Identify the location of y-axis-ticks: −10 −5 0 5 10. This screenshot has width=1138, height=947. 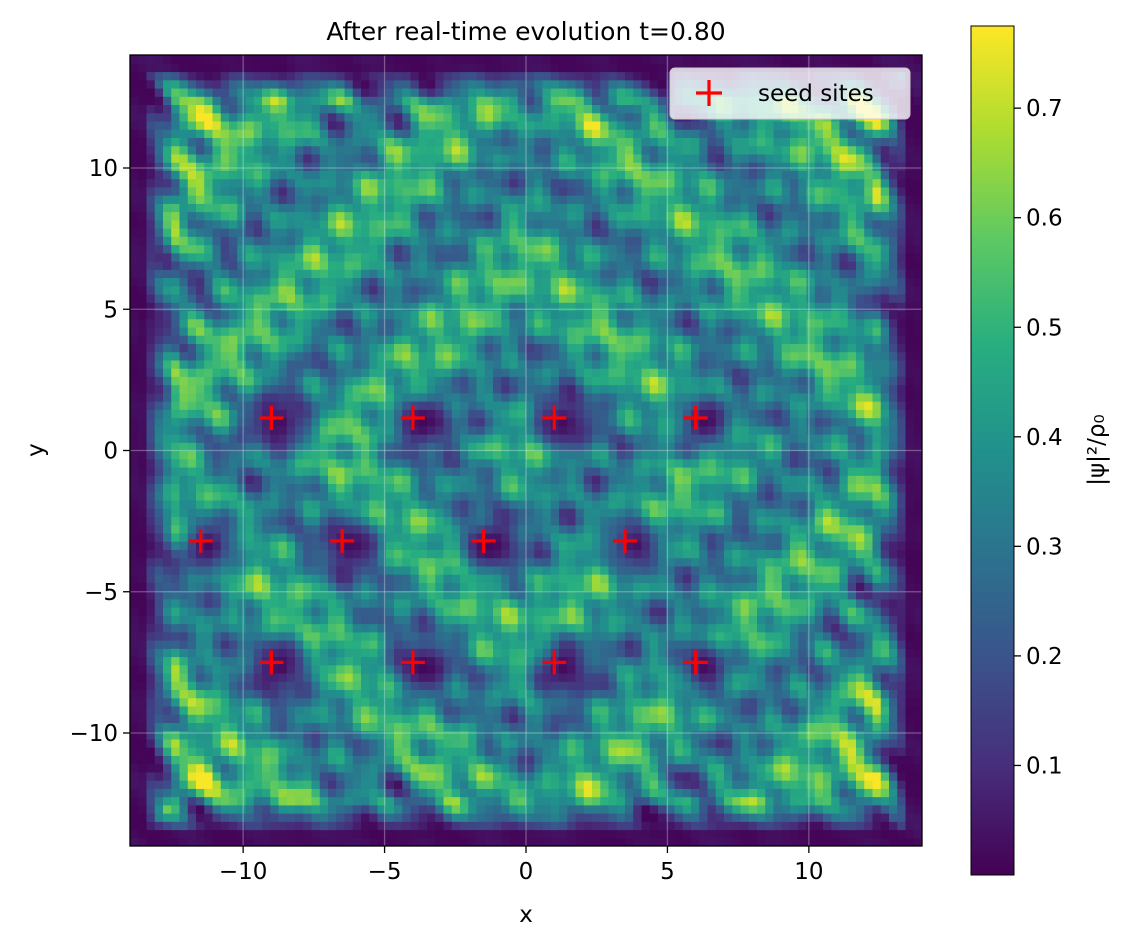
(99, 451).